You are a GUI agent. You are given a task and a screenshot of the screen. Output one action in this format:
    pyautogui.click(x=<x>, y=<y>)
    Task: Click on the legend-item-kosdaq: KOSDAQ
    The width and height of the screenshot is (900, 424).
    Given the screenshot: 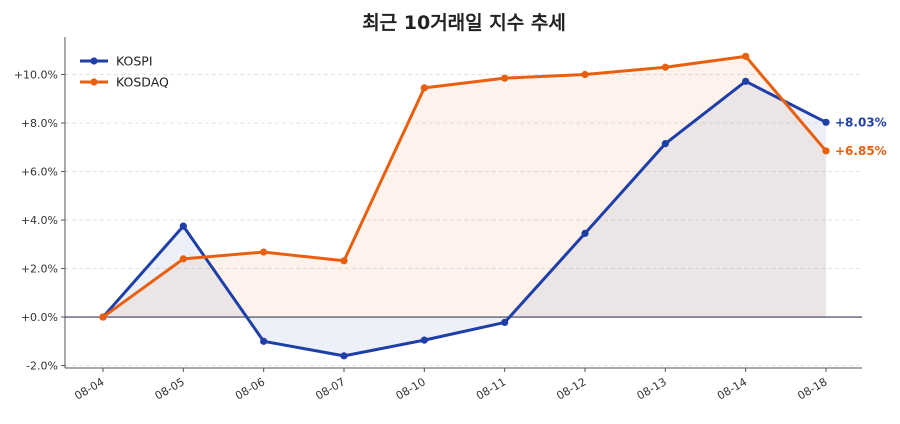 What is the action you would take?
    pyautogui.click(x=124, y=82)
    